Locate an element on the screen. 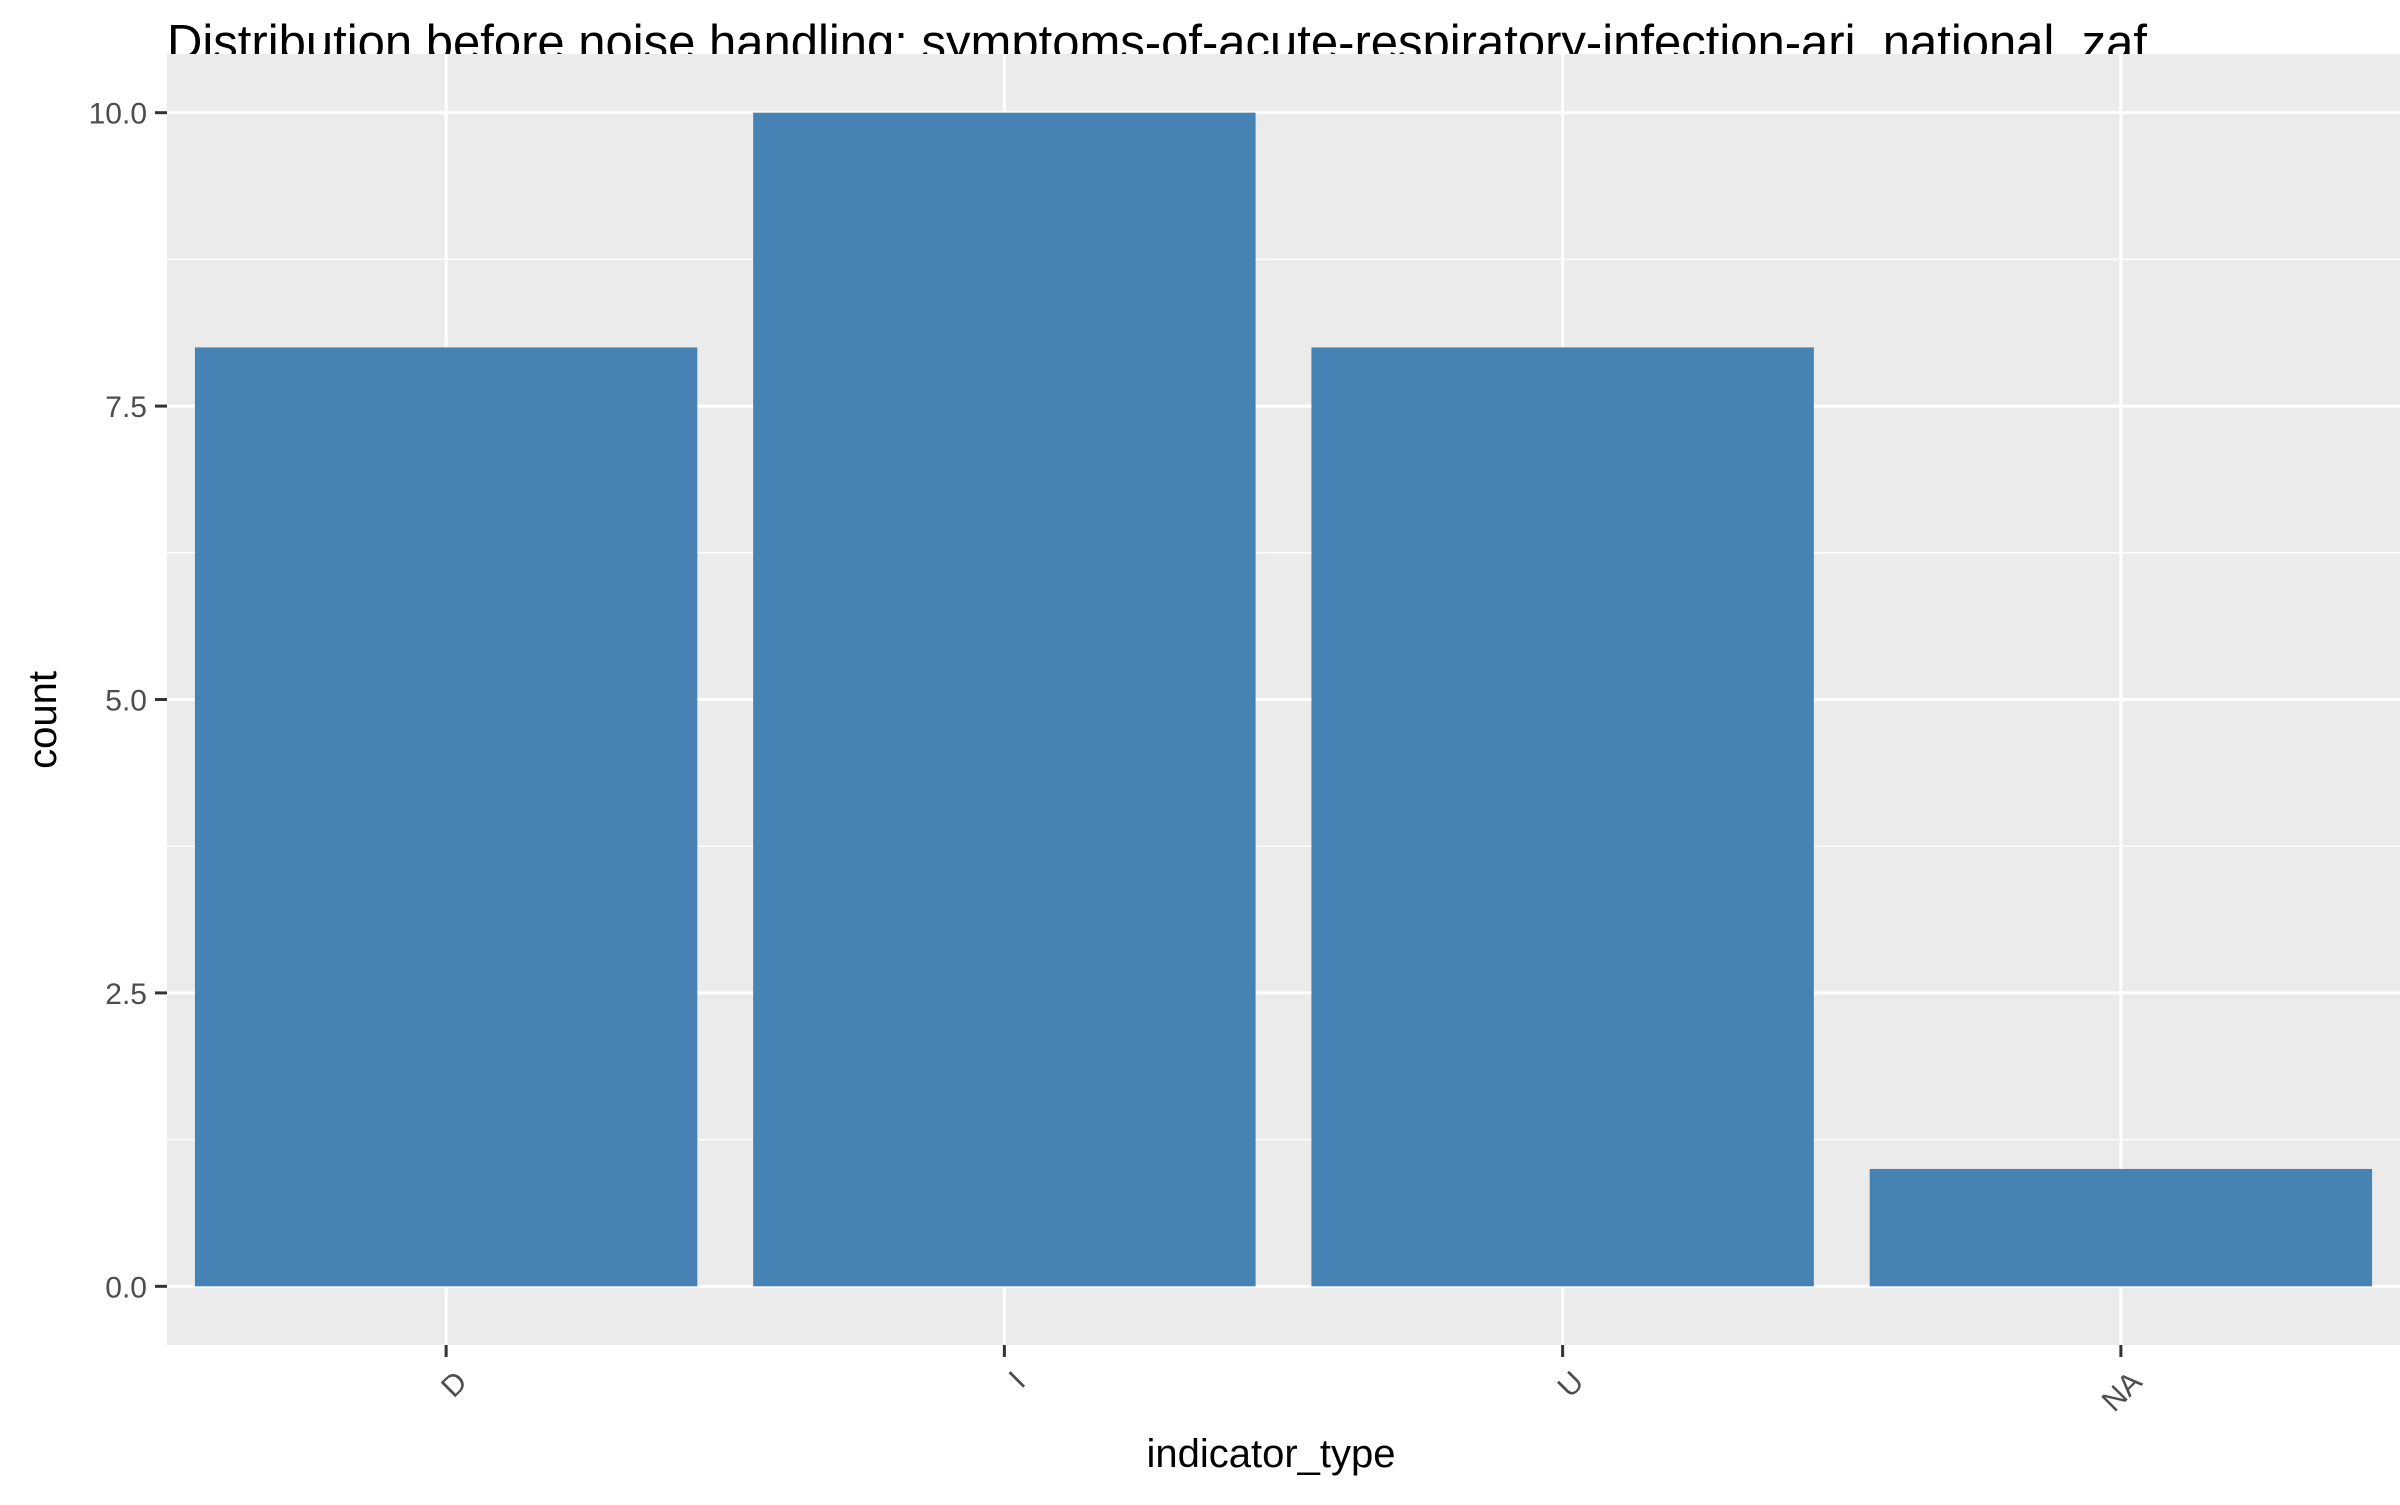  y-tick-label: 0.0 is located at coordinates (126, 1287).